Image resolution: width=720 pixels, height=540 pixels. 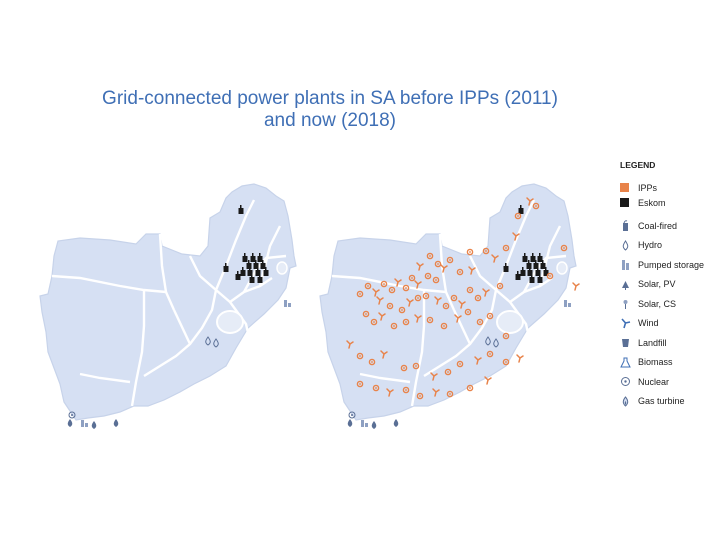 What do you see at coordinates (670, 382) in the screenshot?
I see `legend-item-nuclear: Nuclear` at bounding box center [670, 382].